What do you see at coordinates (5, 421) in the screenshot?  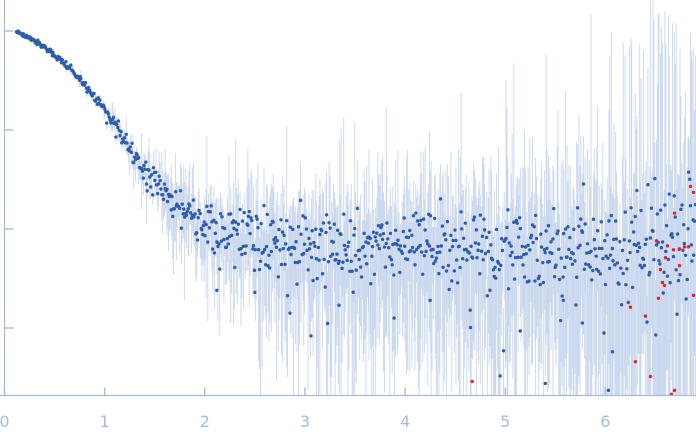 I see `x-tick-label: 0` at bounding box center [5, 421].